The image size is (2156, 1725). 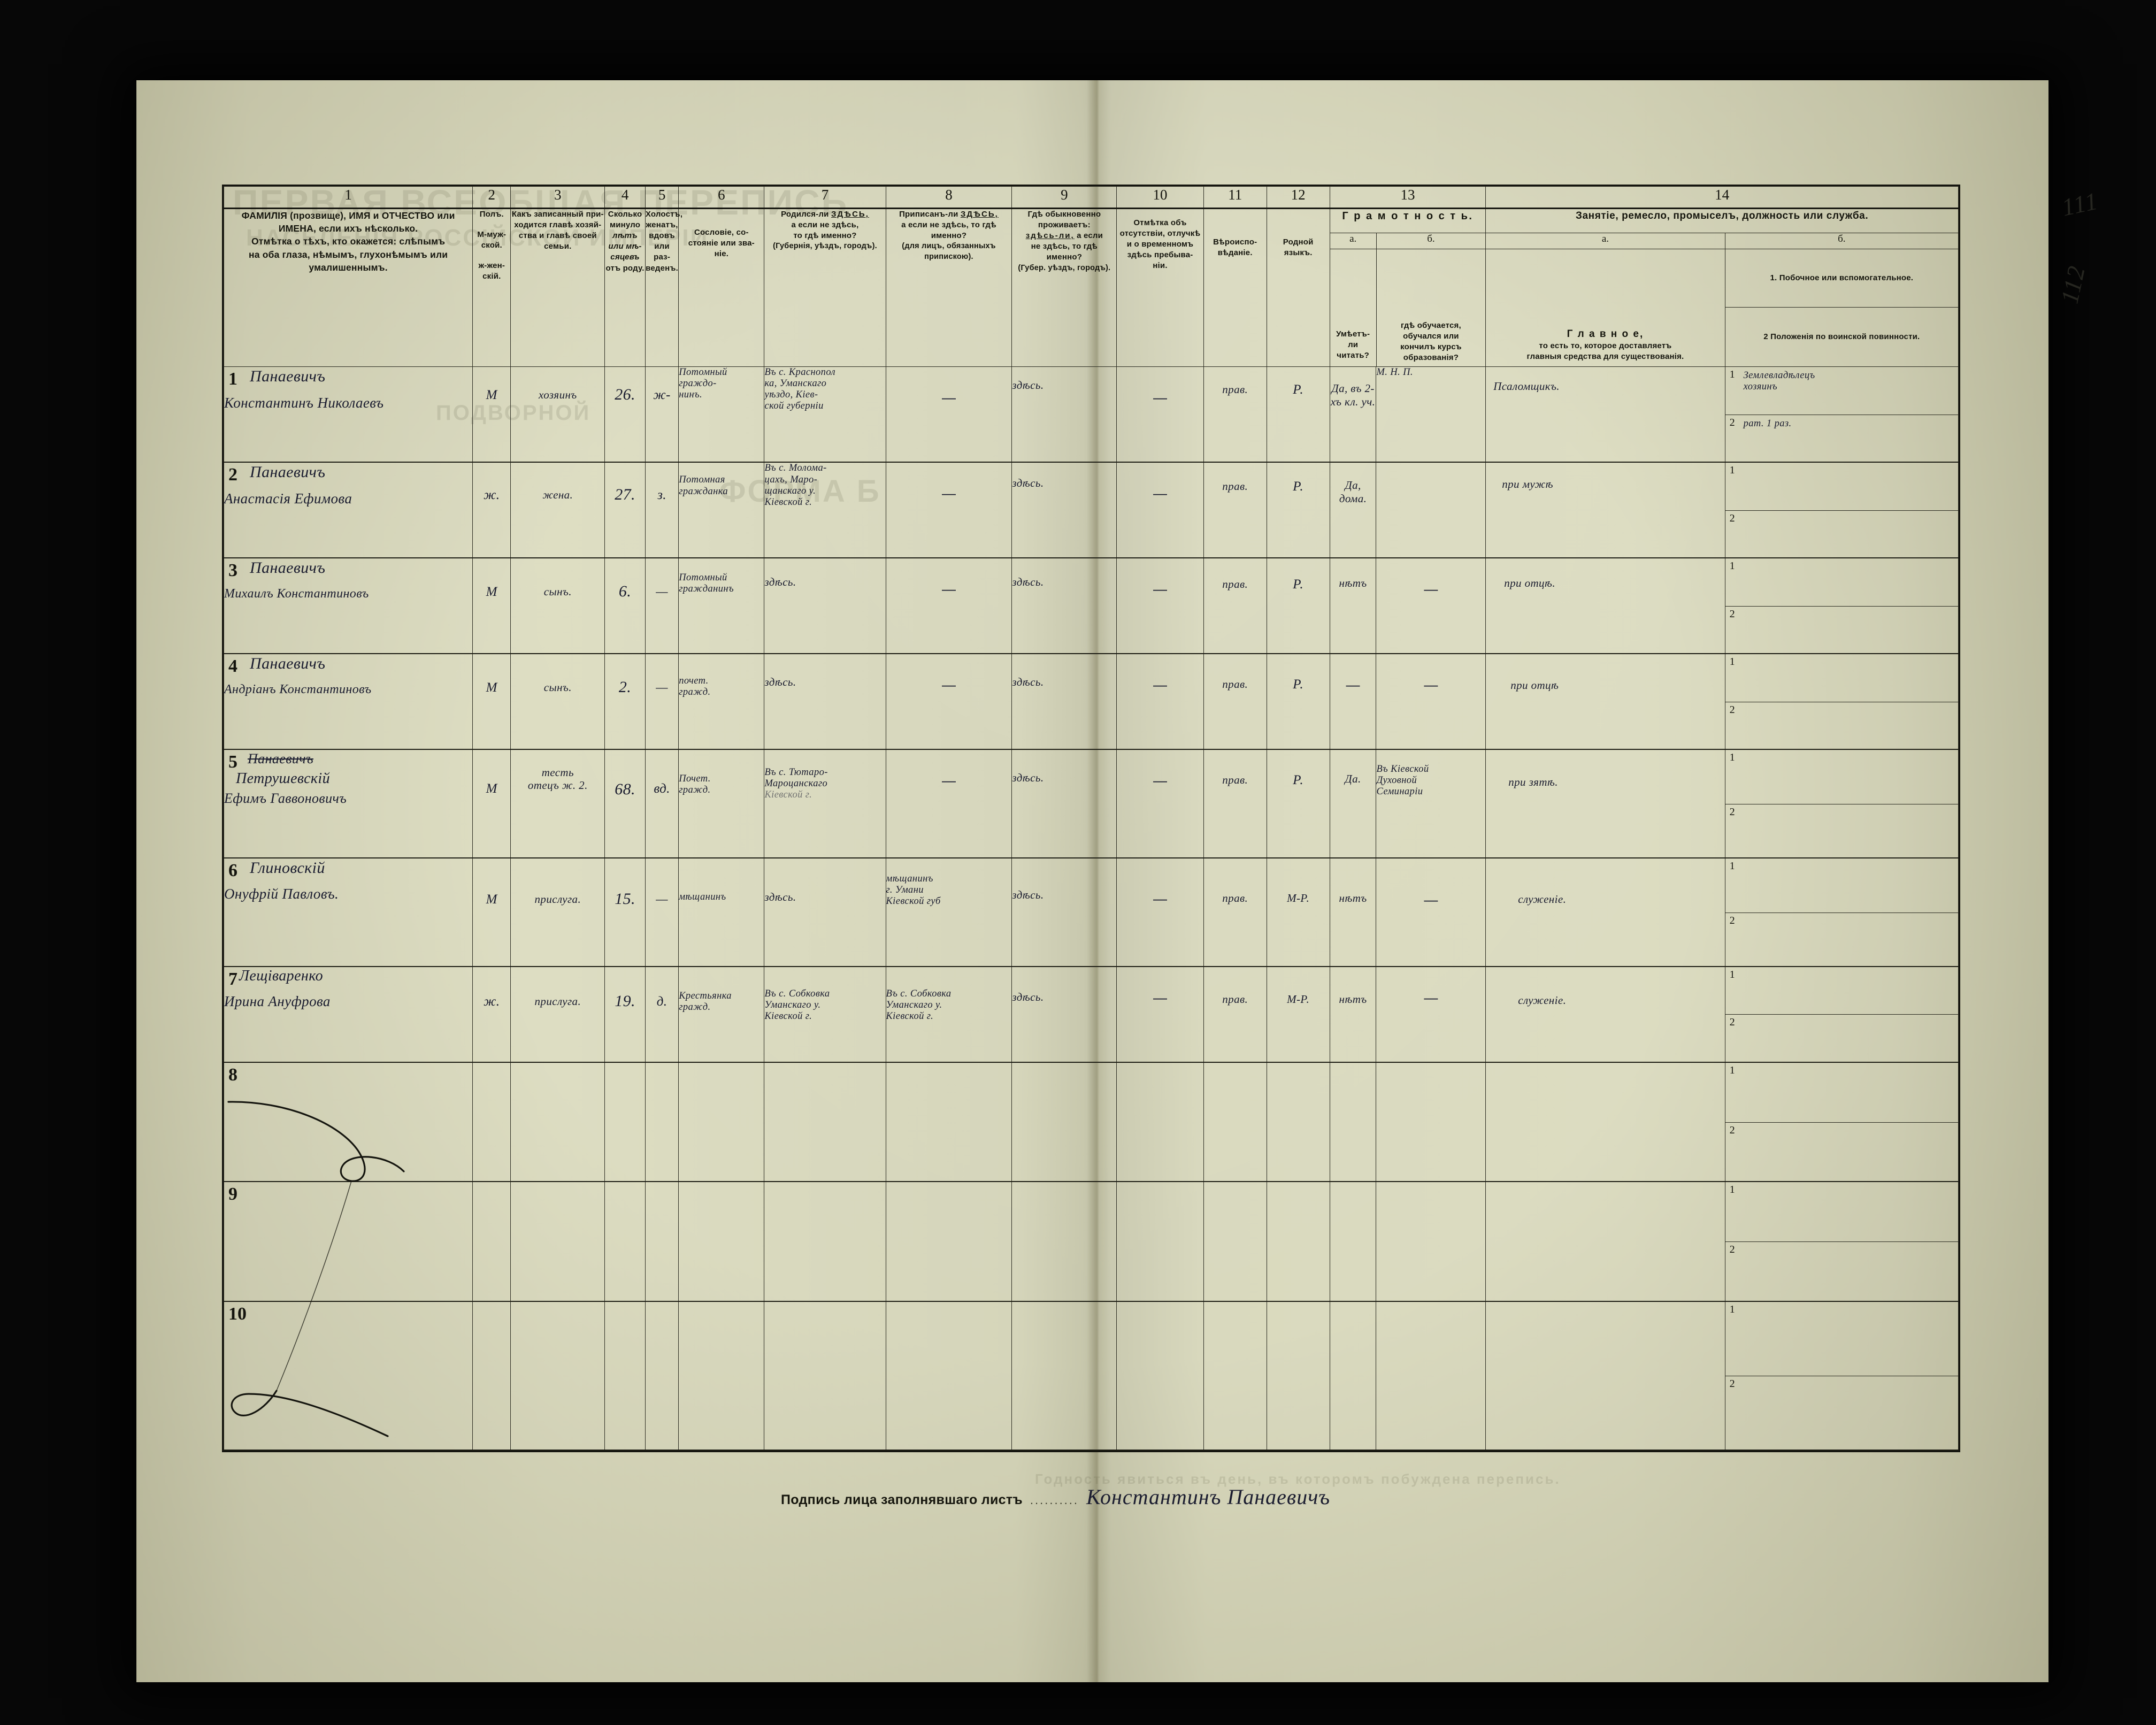 What do you see at coordinates (348, 1014) in the screenshot?
I see `cell-name: 7 Лещiваренко Ирина Ануфрова` at bounding box center [348, 1014].